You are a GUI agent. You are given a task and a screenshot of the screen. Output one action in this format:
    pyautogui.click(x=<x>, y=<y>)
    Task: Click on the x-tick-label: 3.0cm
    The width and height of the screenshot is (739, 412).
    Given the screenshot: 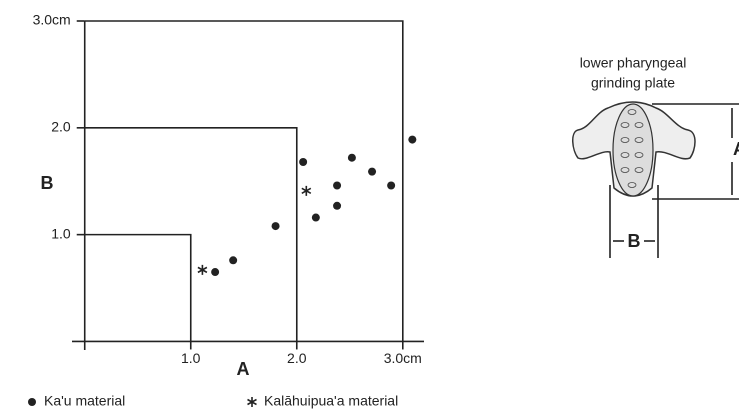 What is the action you would take?
    pyautogui.click(x=403, y=358)
    